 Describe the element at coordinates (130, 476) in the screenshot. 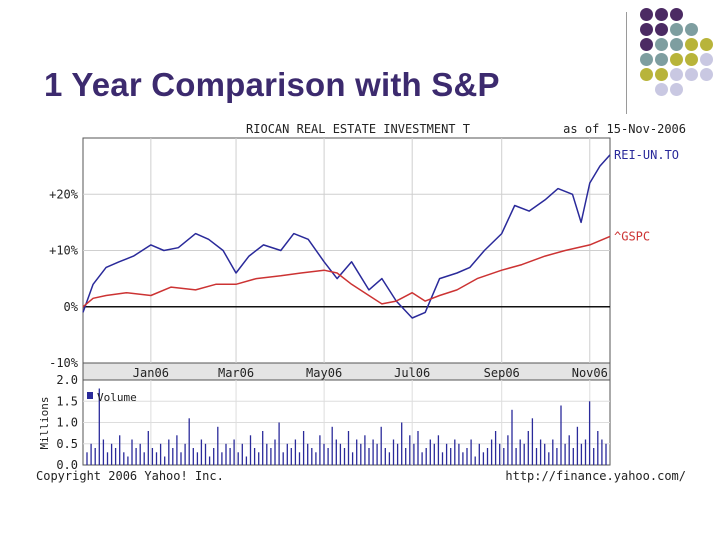

I see `copyright-text: Copyright 2006 Yahoo! Inc.` at that location.